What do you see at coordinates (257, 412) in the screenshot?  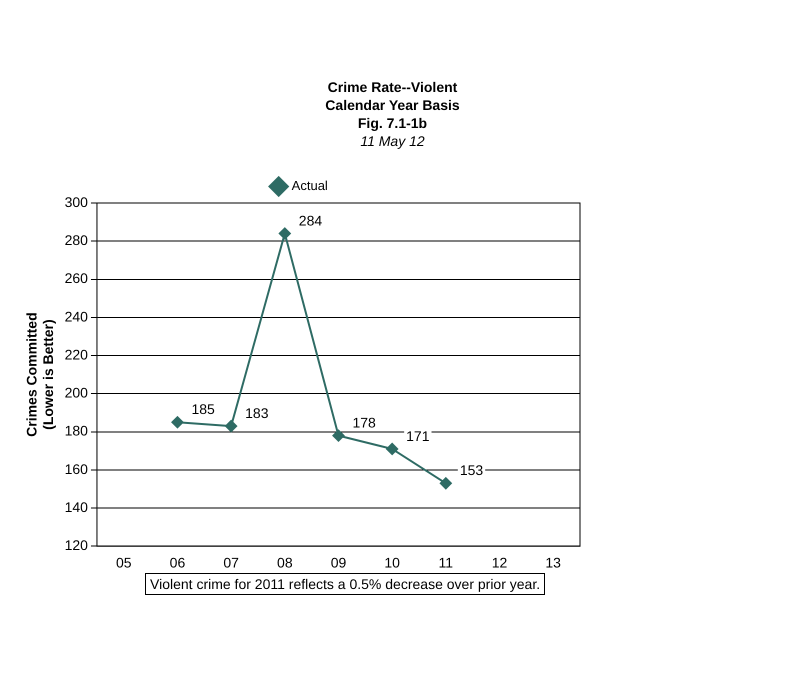 I see `data-label: 183` at bounding box center [257, 412].